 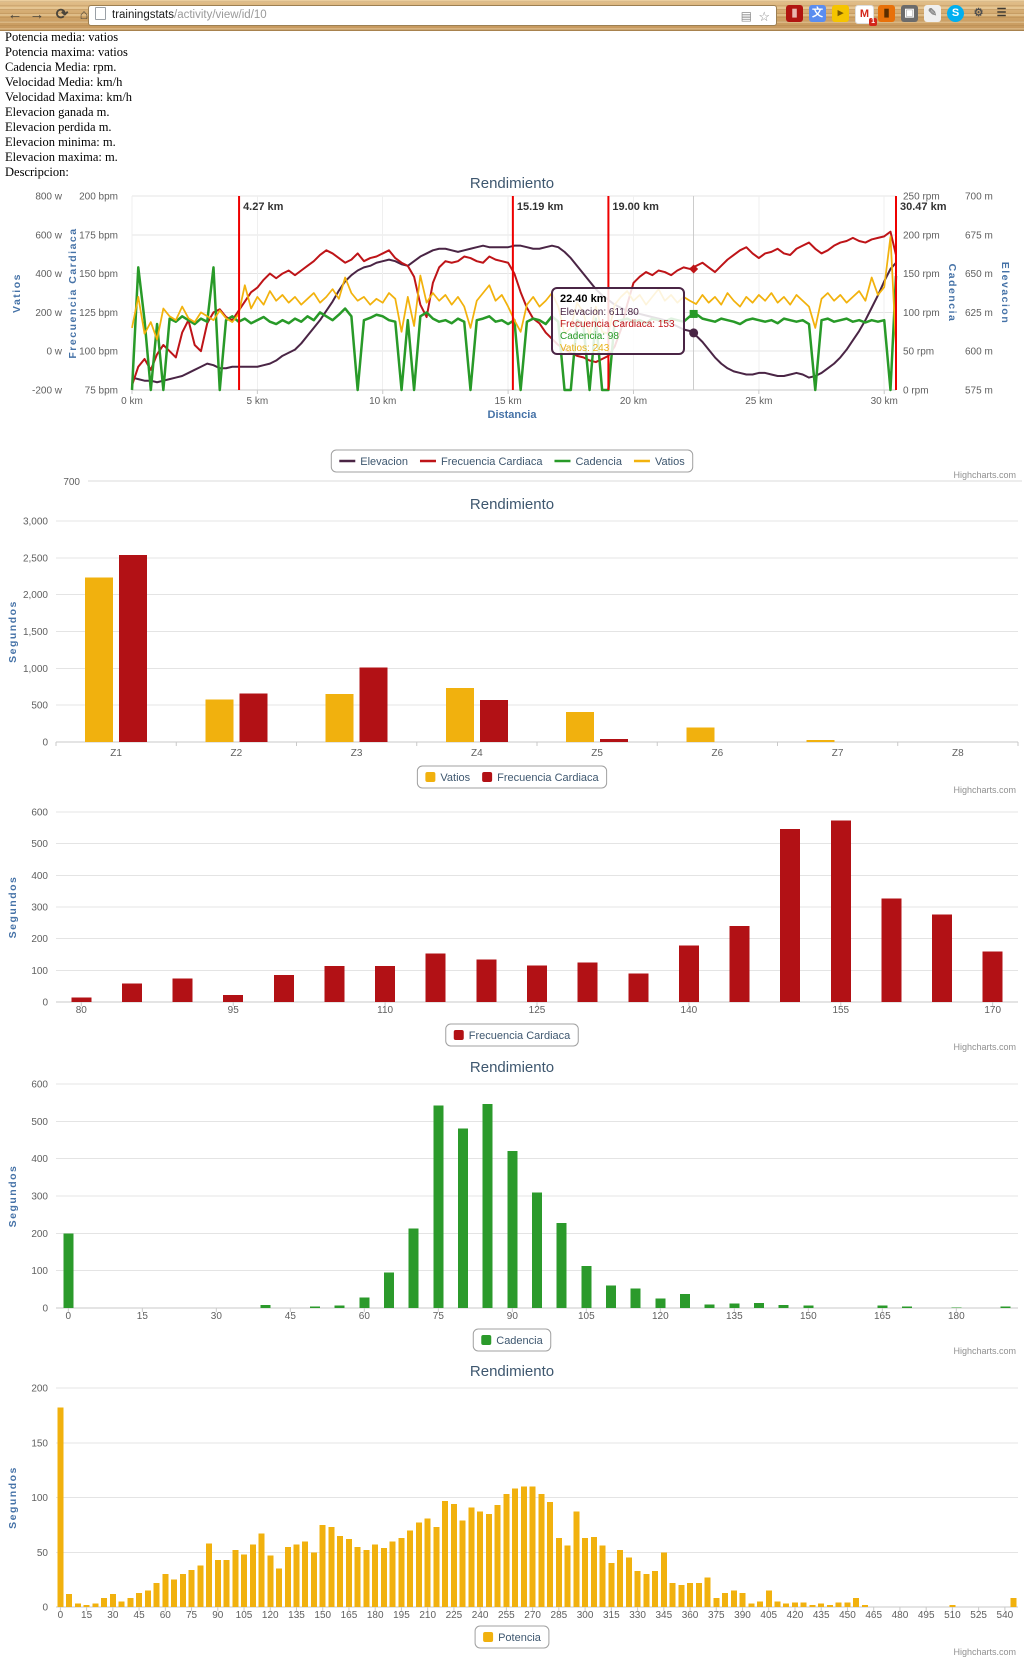 What do you see at coordinates (373, 462) in the screenshot?
I see `legend-item-elevacion: Elevacion` at bounding box center [373, 462].